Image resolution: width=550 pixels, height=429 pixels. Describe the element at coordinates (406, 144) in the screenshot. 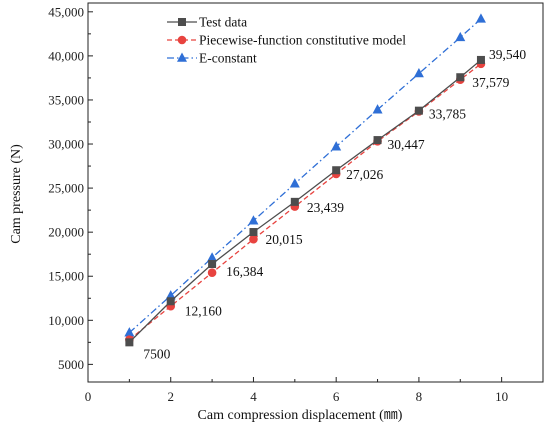

I see `data-label-7: 30,447` at that location.